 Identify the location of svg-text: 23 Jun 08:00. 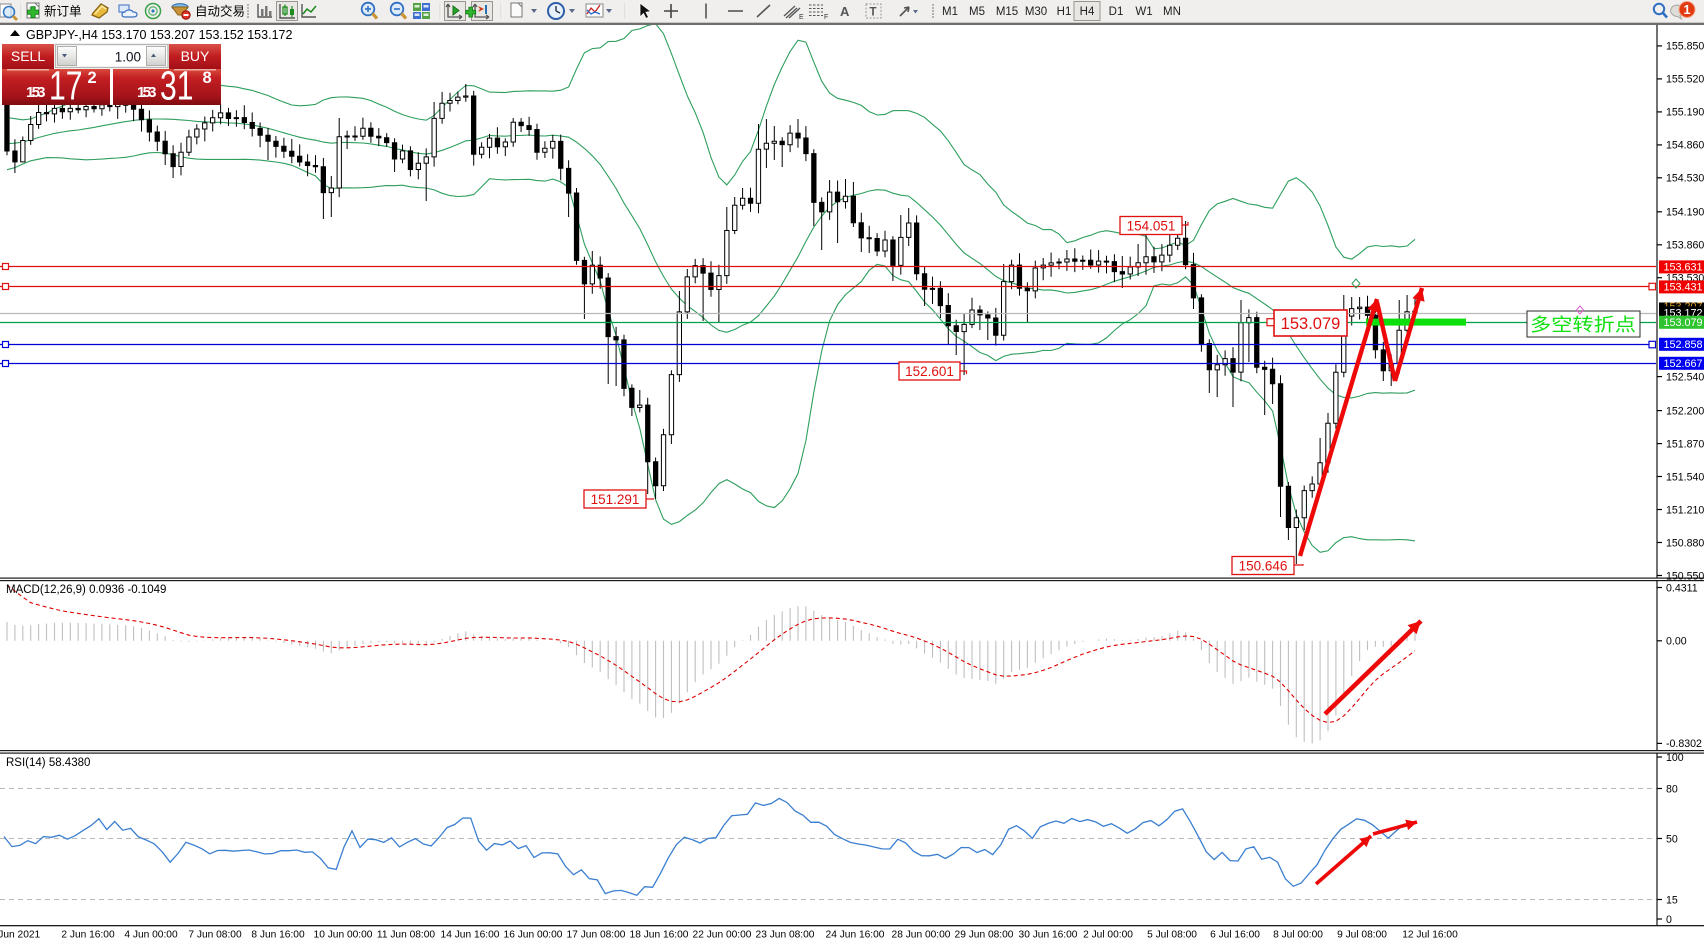
(785, 935).